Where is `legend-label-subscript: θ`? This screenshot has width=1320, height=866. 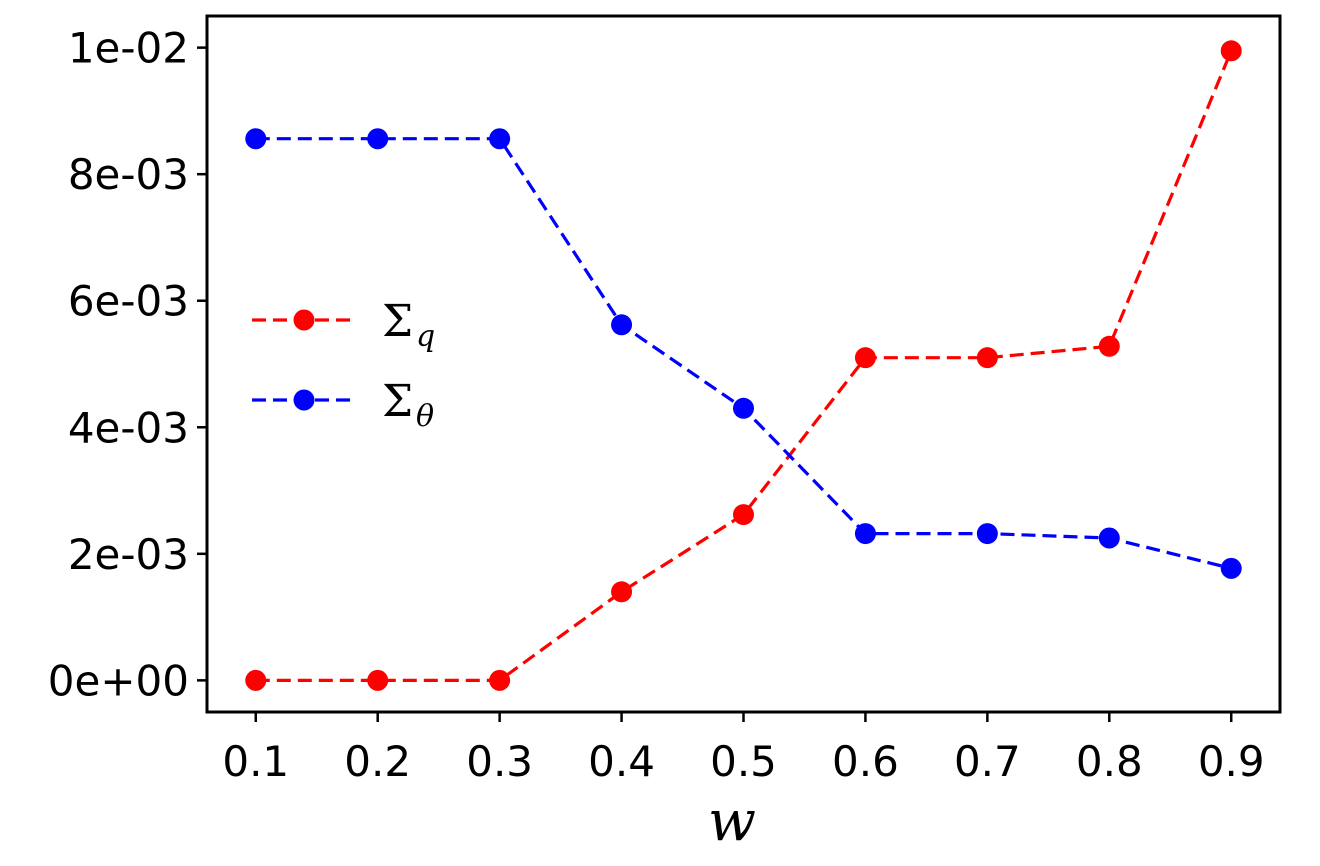
legend-label-subscript: θ is located at coordinates (425, 416).